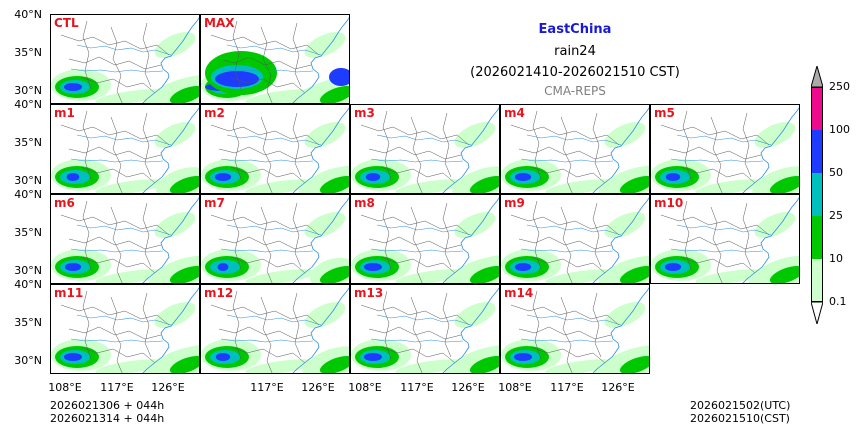 Image resolution: width=860 pixels, height=437 pixels. I want to click on colorbar-label: 0.1, so click(838, 301).